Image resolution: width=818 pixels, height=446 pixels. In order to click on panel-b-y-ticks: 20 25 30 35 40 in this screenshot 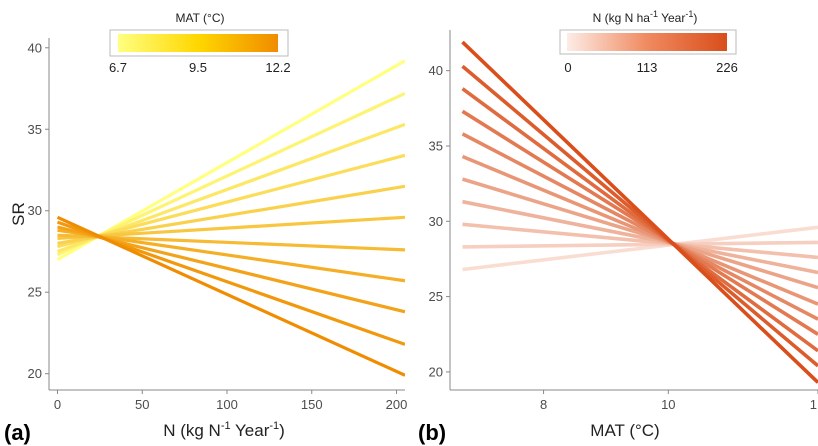, I will do `click(439, 221)`.